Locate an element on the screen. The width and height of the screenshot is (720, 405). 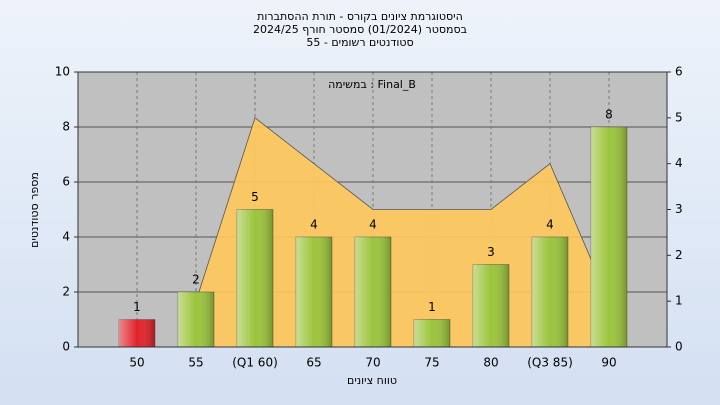
y-tick-label: 2 is located at coordinates (66, 292).